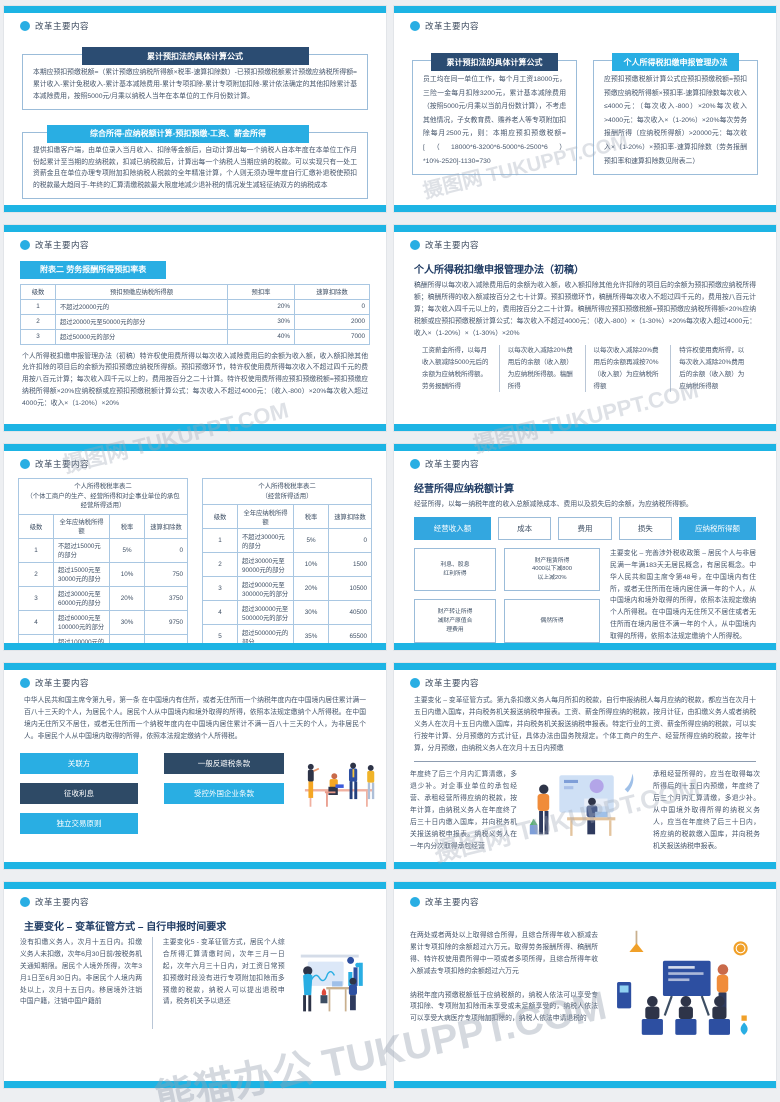 The image size is (780, 1102). What do you see at coordinates (499, 270) in the screenshot?
I see `slide-title: 个人所得税扣缴申报管理办法（初稿）` at bounding box center [499, 270].